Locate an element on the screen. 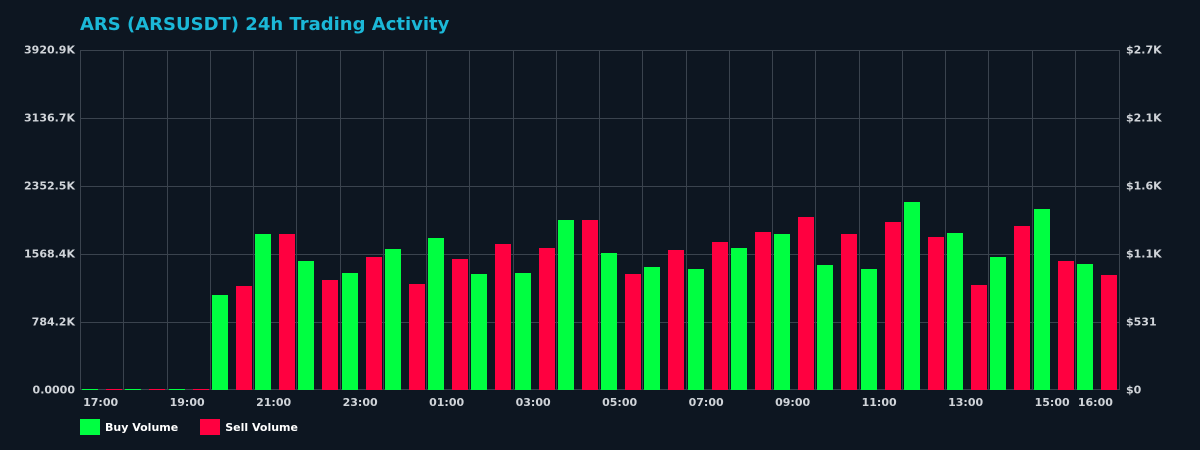  x-tick: 15:00 is located at coordinates (1052, 402).